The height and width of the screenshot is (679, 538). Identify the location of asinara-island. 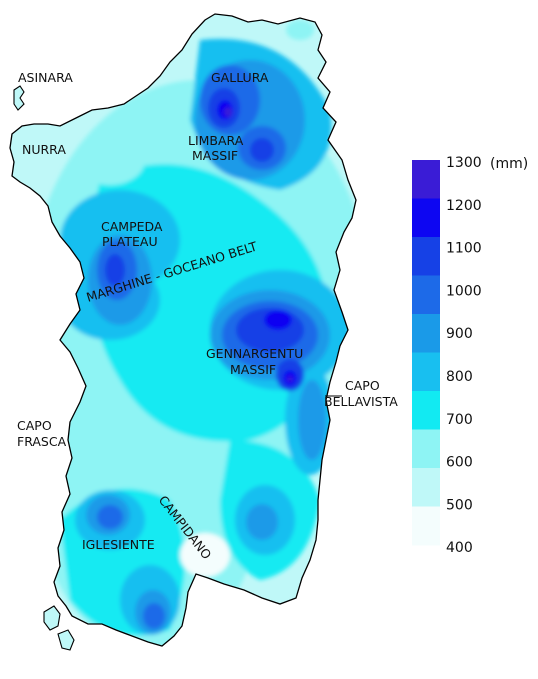
(19, 98).